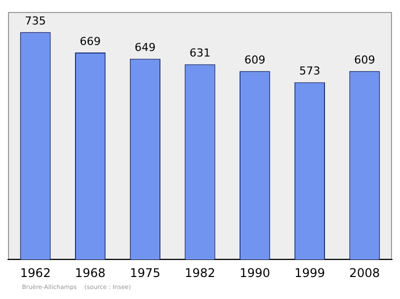 This screenshot has height=299, width=400. I want to click on x-tick-label: 2008, so click(364, 273).